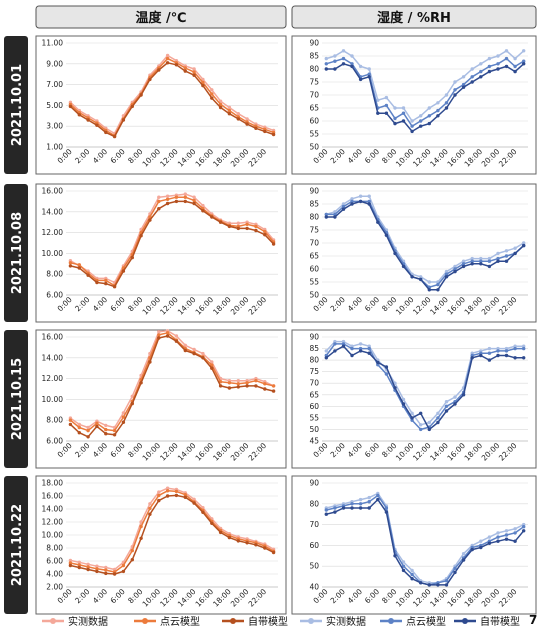 The width and height of the screenshot is (540, 630). What do you see at coordinates (54, 587) in the screenshot?
I see `y-tick-label: 2.00` at bounding box center [54, 587].